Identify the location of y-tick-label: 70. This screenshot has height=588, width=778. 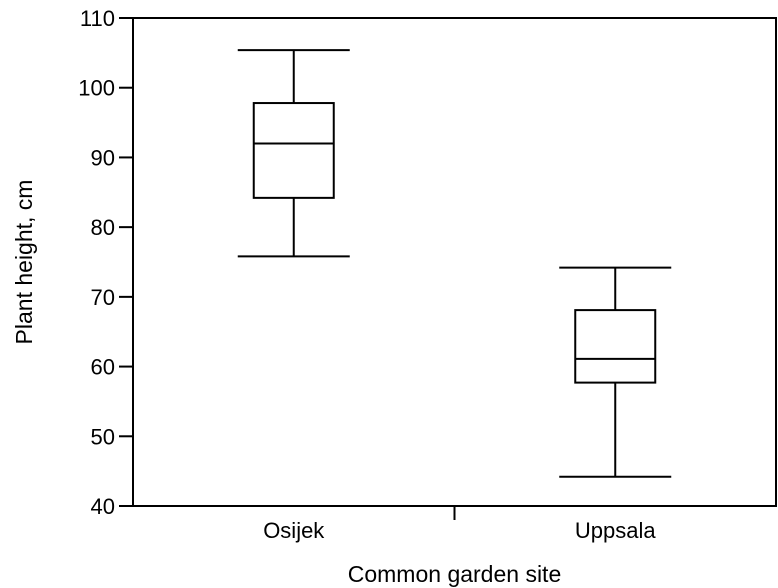
(103, 297).